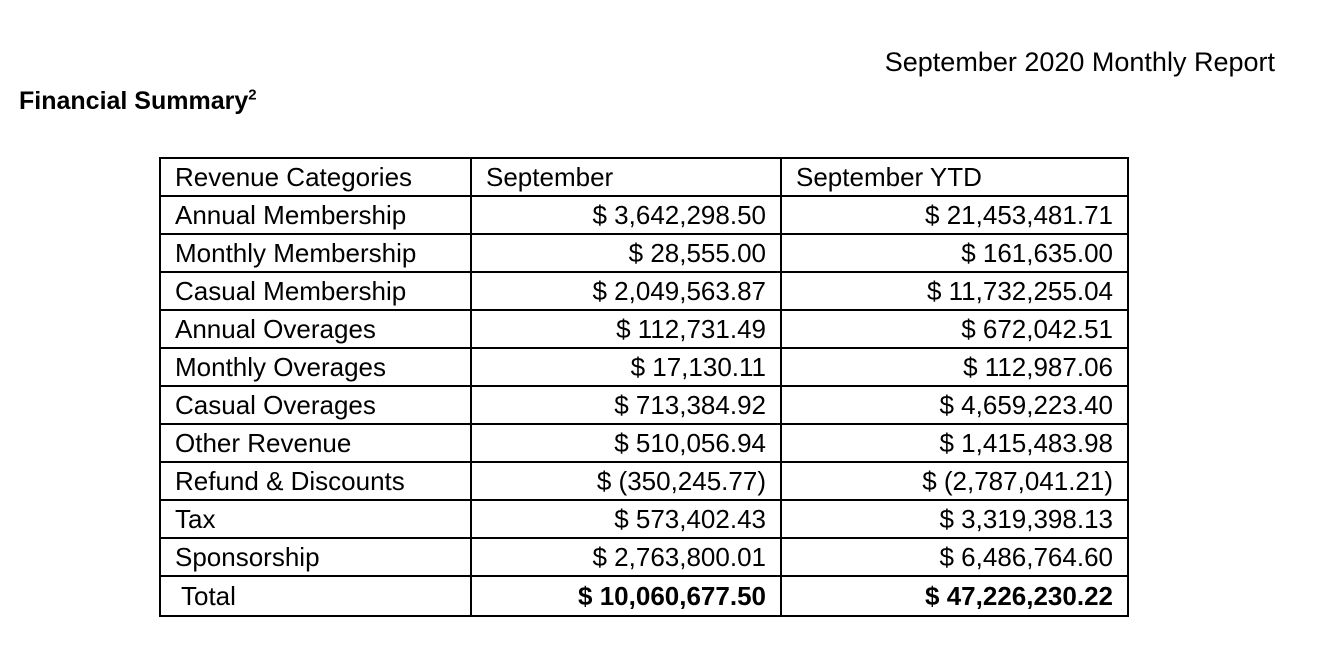 This screenshot has height=661, width=1321. I want to click on header-september: September, so click(626, 177).